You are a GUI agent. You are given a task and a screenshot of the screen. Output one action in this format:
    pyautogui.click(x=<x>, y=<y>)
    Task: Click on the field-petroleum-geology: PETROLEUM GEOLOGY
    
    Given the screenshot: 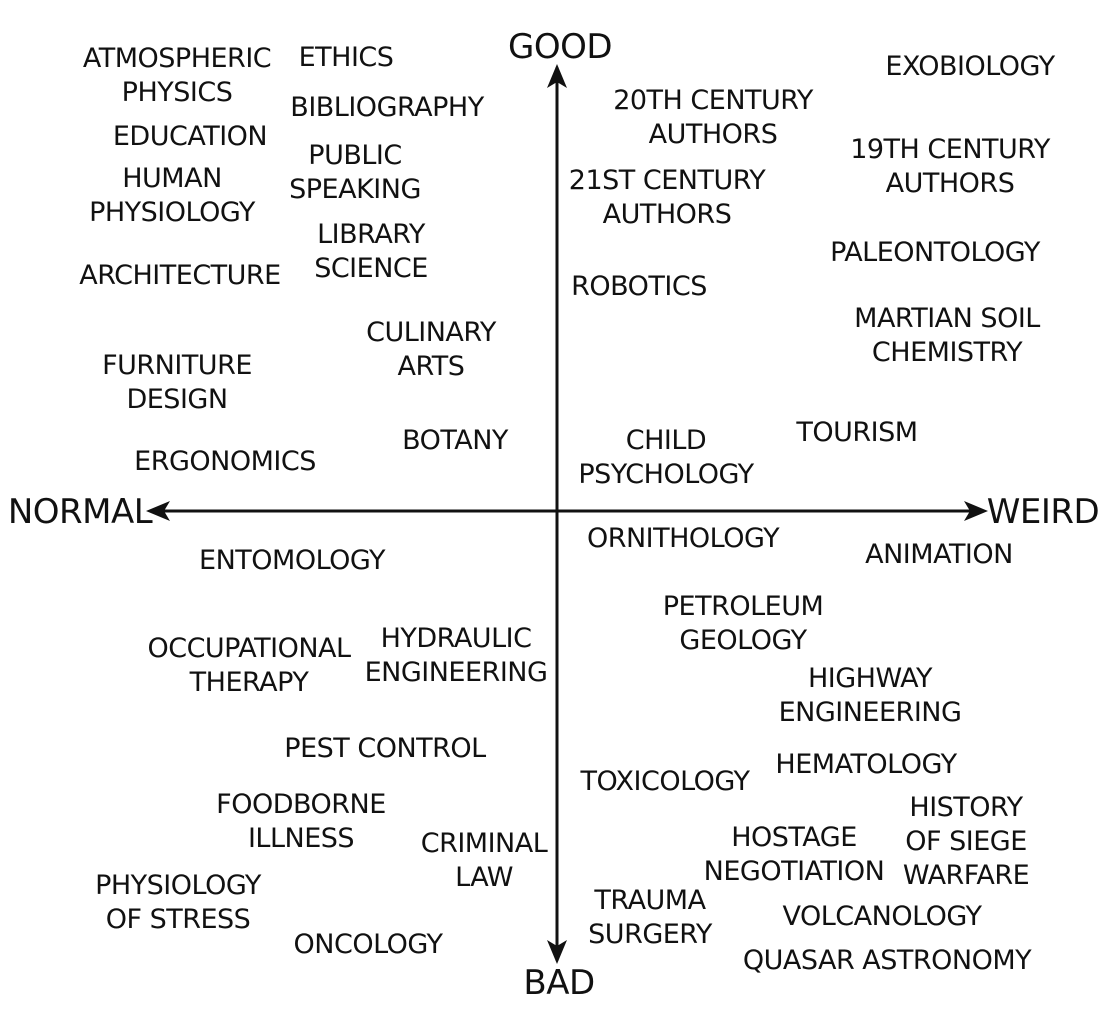 What is the action you would take?
    pyautogui.click(x=743, y=623)
    